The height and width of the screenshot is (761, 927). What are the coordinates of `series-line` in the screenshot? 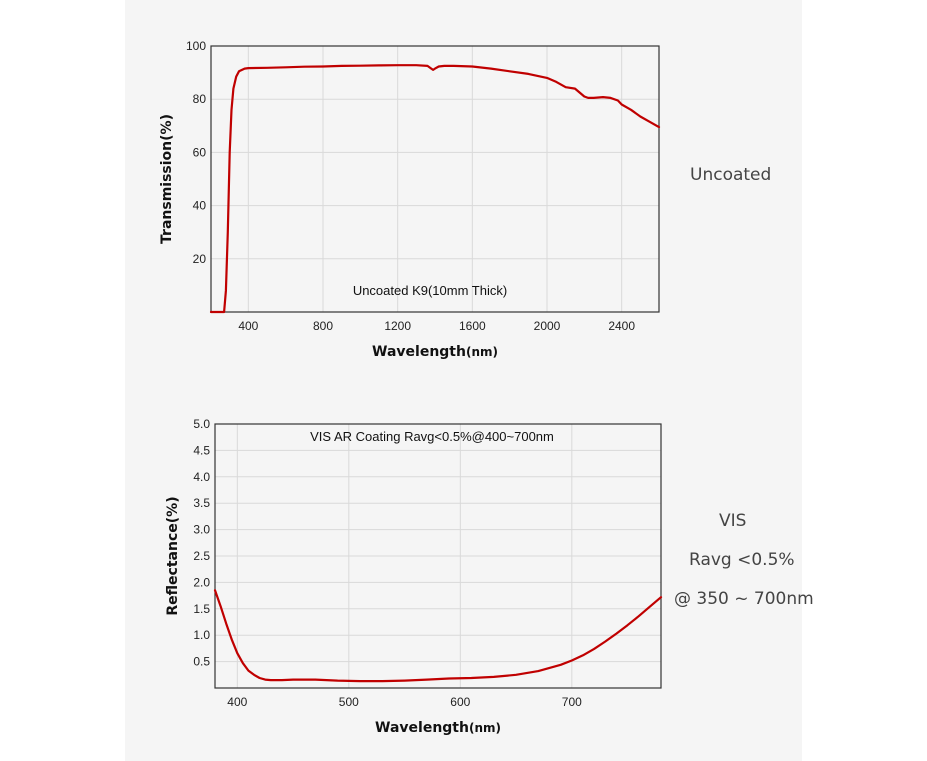 It's located at (438, 636).